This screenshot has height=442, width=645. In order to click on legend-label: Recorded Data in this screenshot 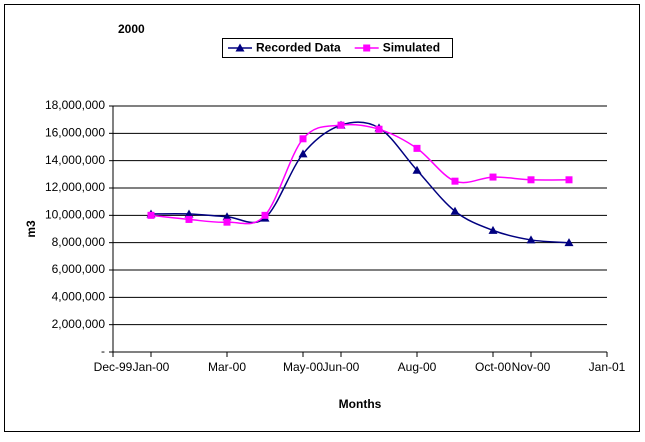, I will do `click(298, 48)`.